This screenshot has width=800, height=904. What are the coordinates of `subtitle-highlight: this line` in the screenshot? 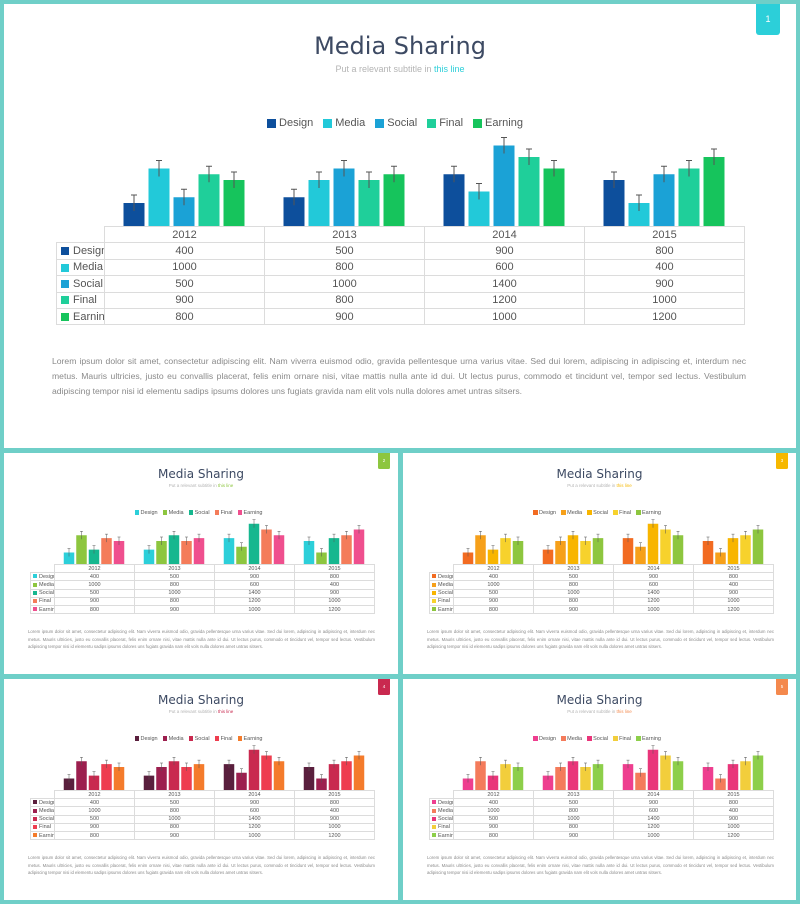 It's located at (226, 711).